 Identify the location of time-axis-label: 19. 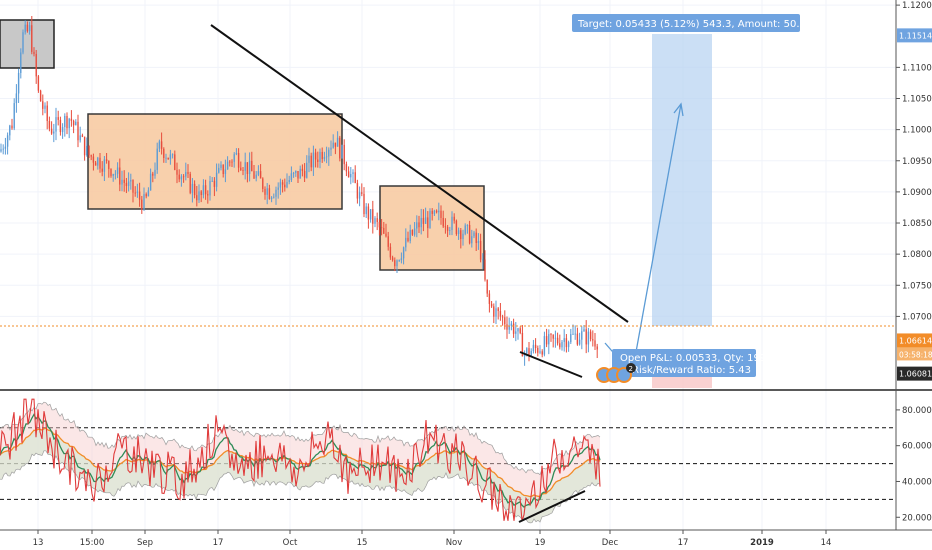
(540, 543).